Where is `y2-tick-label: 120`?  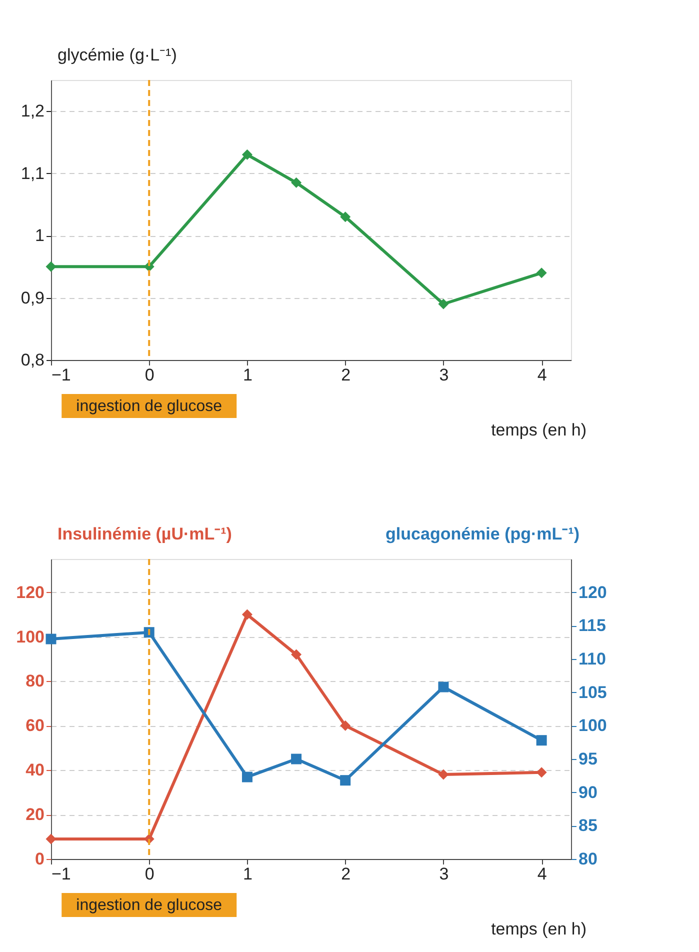 y2-tick-label: 120 is located at coordinates (592, 592).